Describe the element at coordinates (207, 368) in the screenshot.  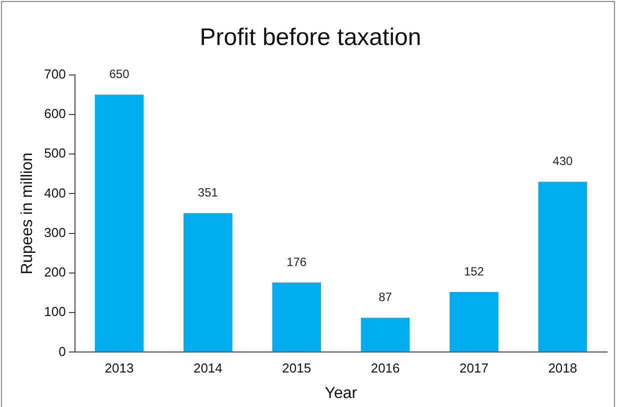
I see `x-tick-label: 2014` at that location.